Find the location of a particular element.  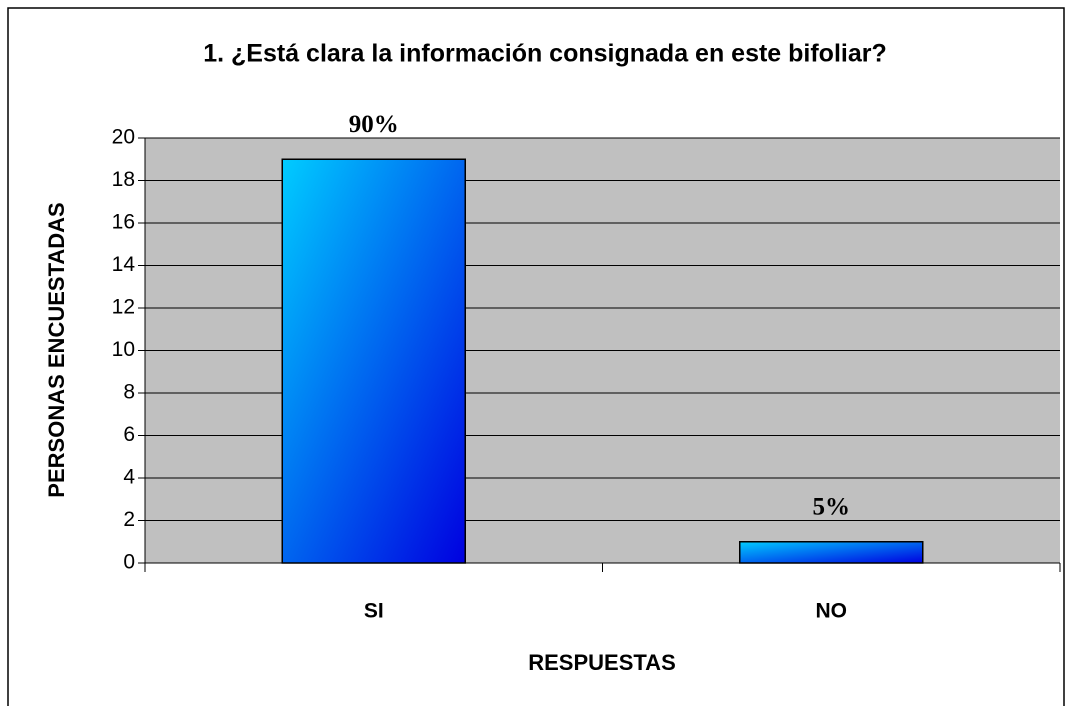

y-tick-label: 6 is located at coordinates (129, 434).